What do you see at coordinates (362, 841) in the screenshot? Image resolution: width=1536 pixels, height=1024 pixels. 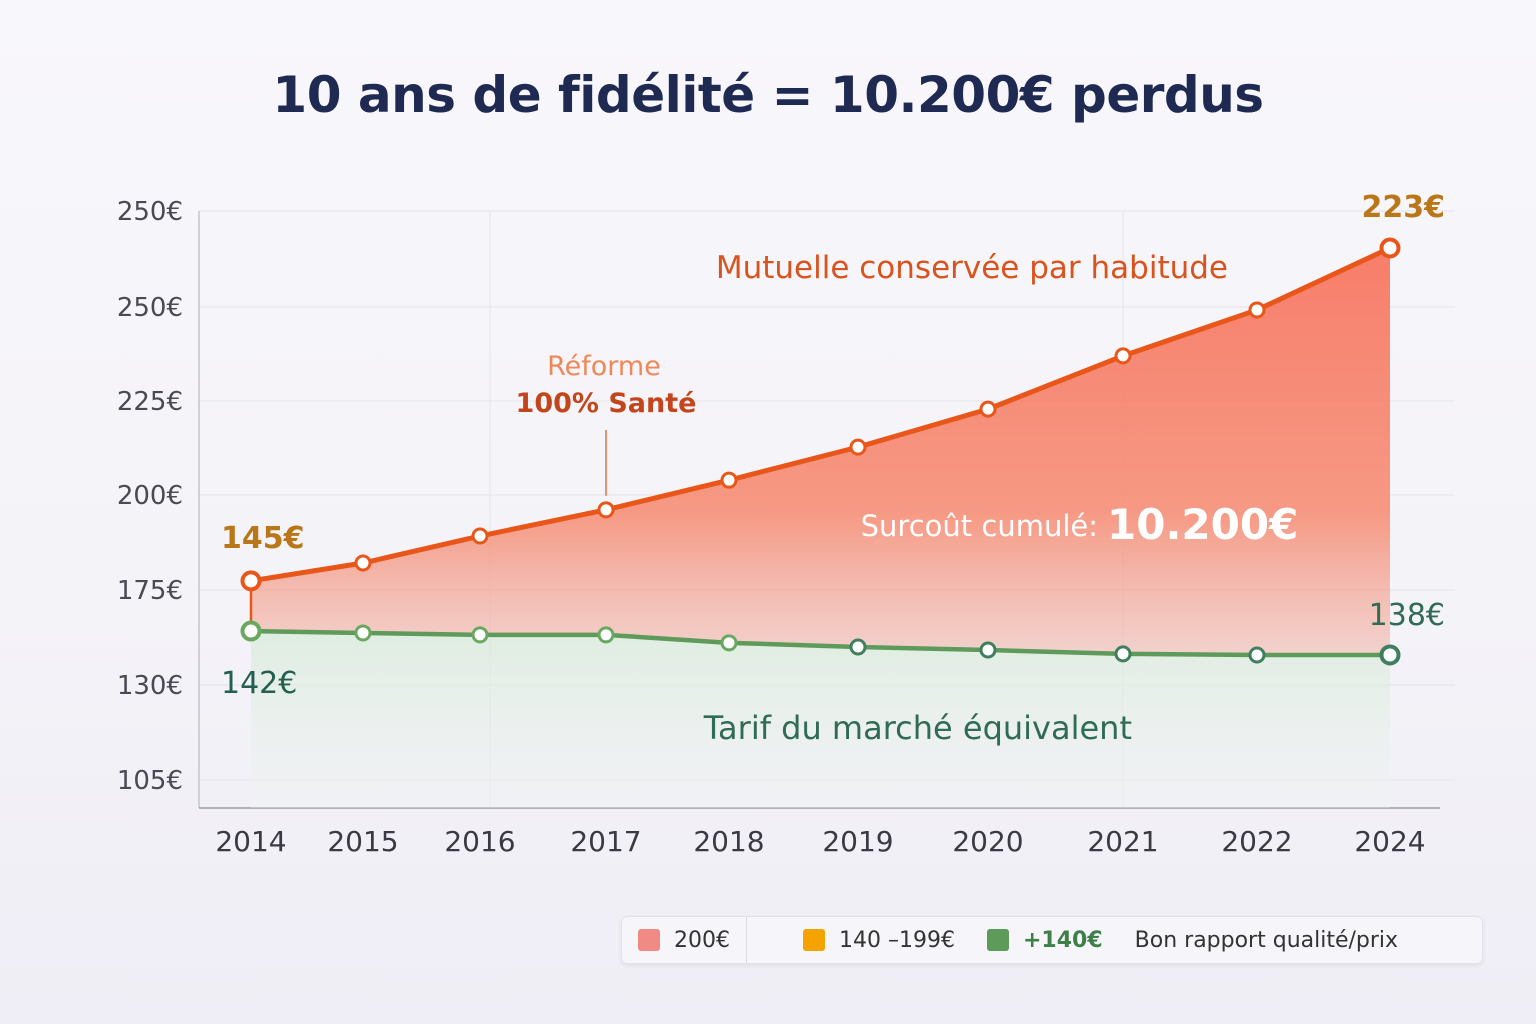 I see `x-tick-label: 2015` at bounding box center [362, 841].